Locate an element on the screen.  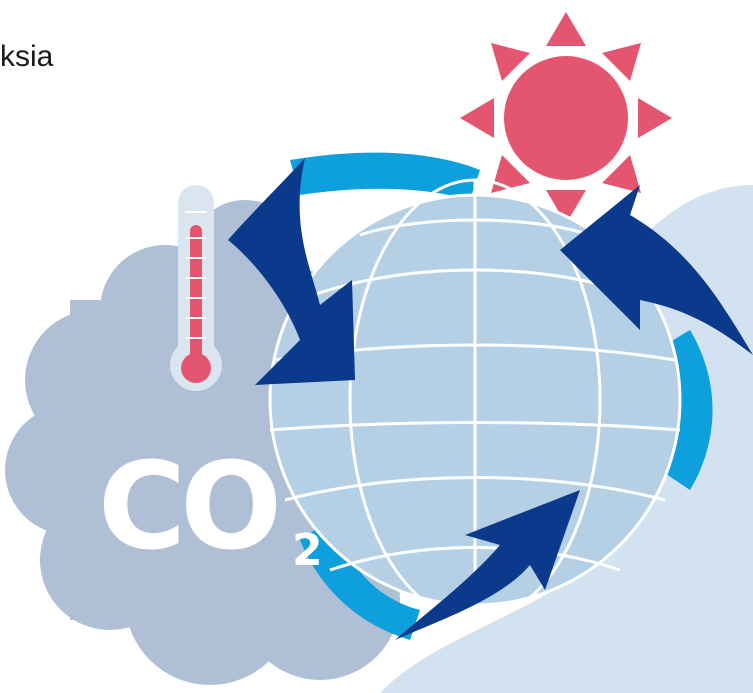
thermometer-icon is located at coordinates (196, 288).